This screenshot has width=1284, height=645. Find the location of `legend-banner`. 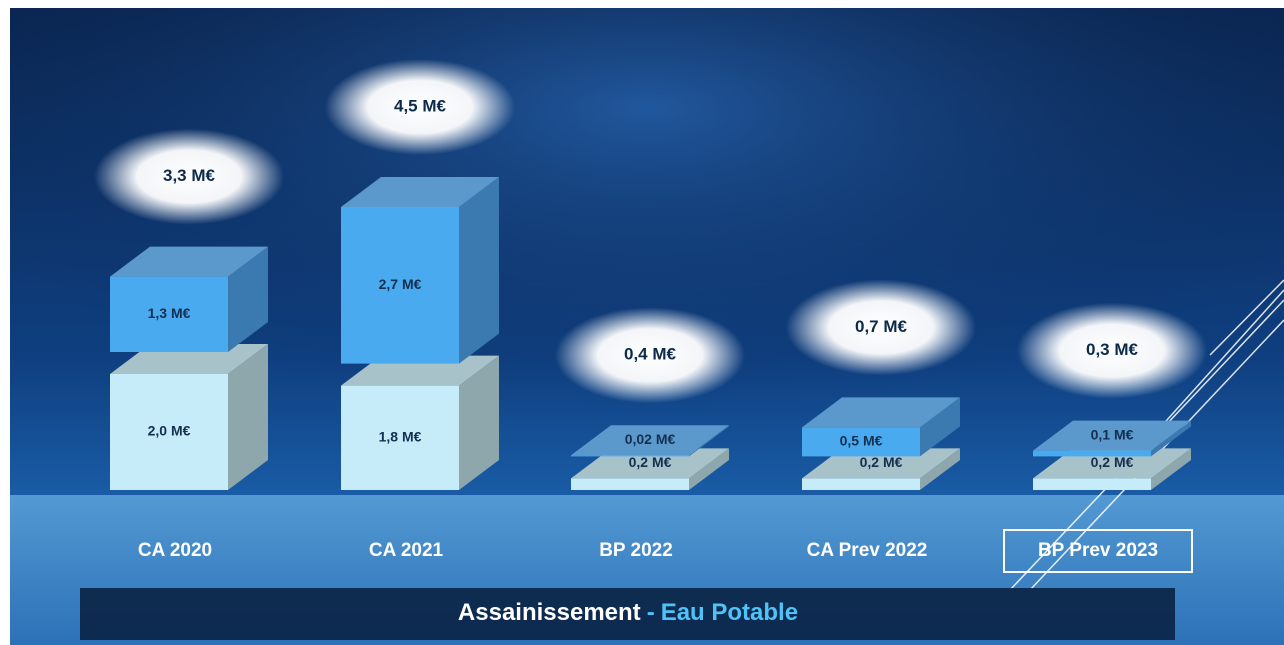

legend-banner is located at coordinates (627, 614).